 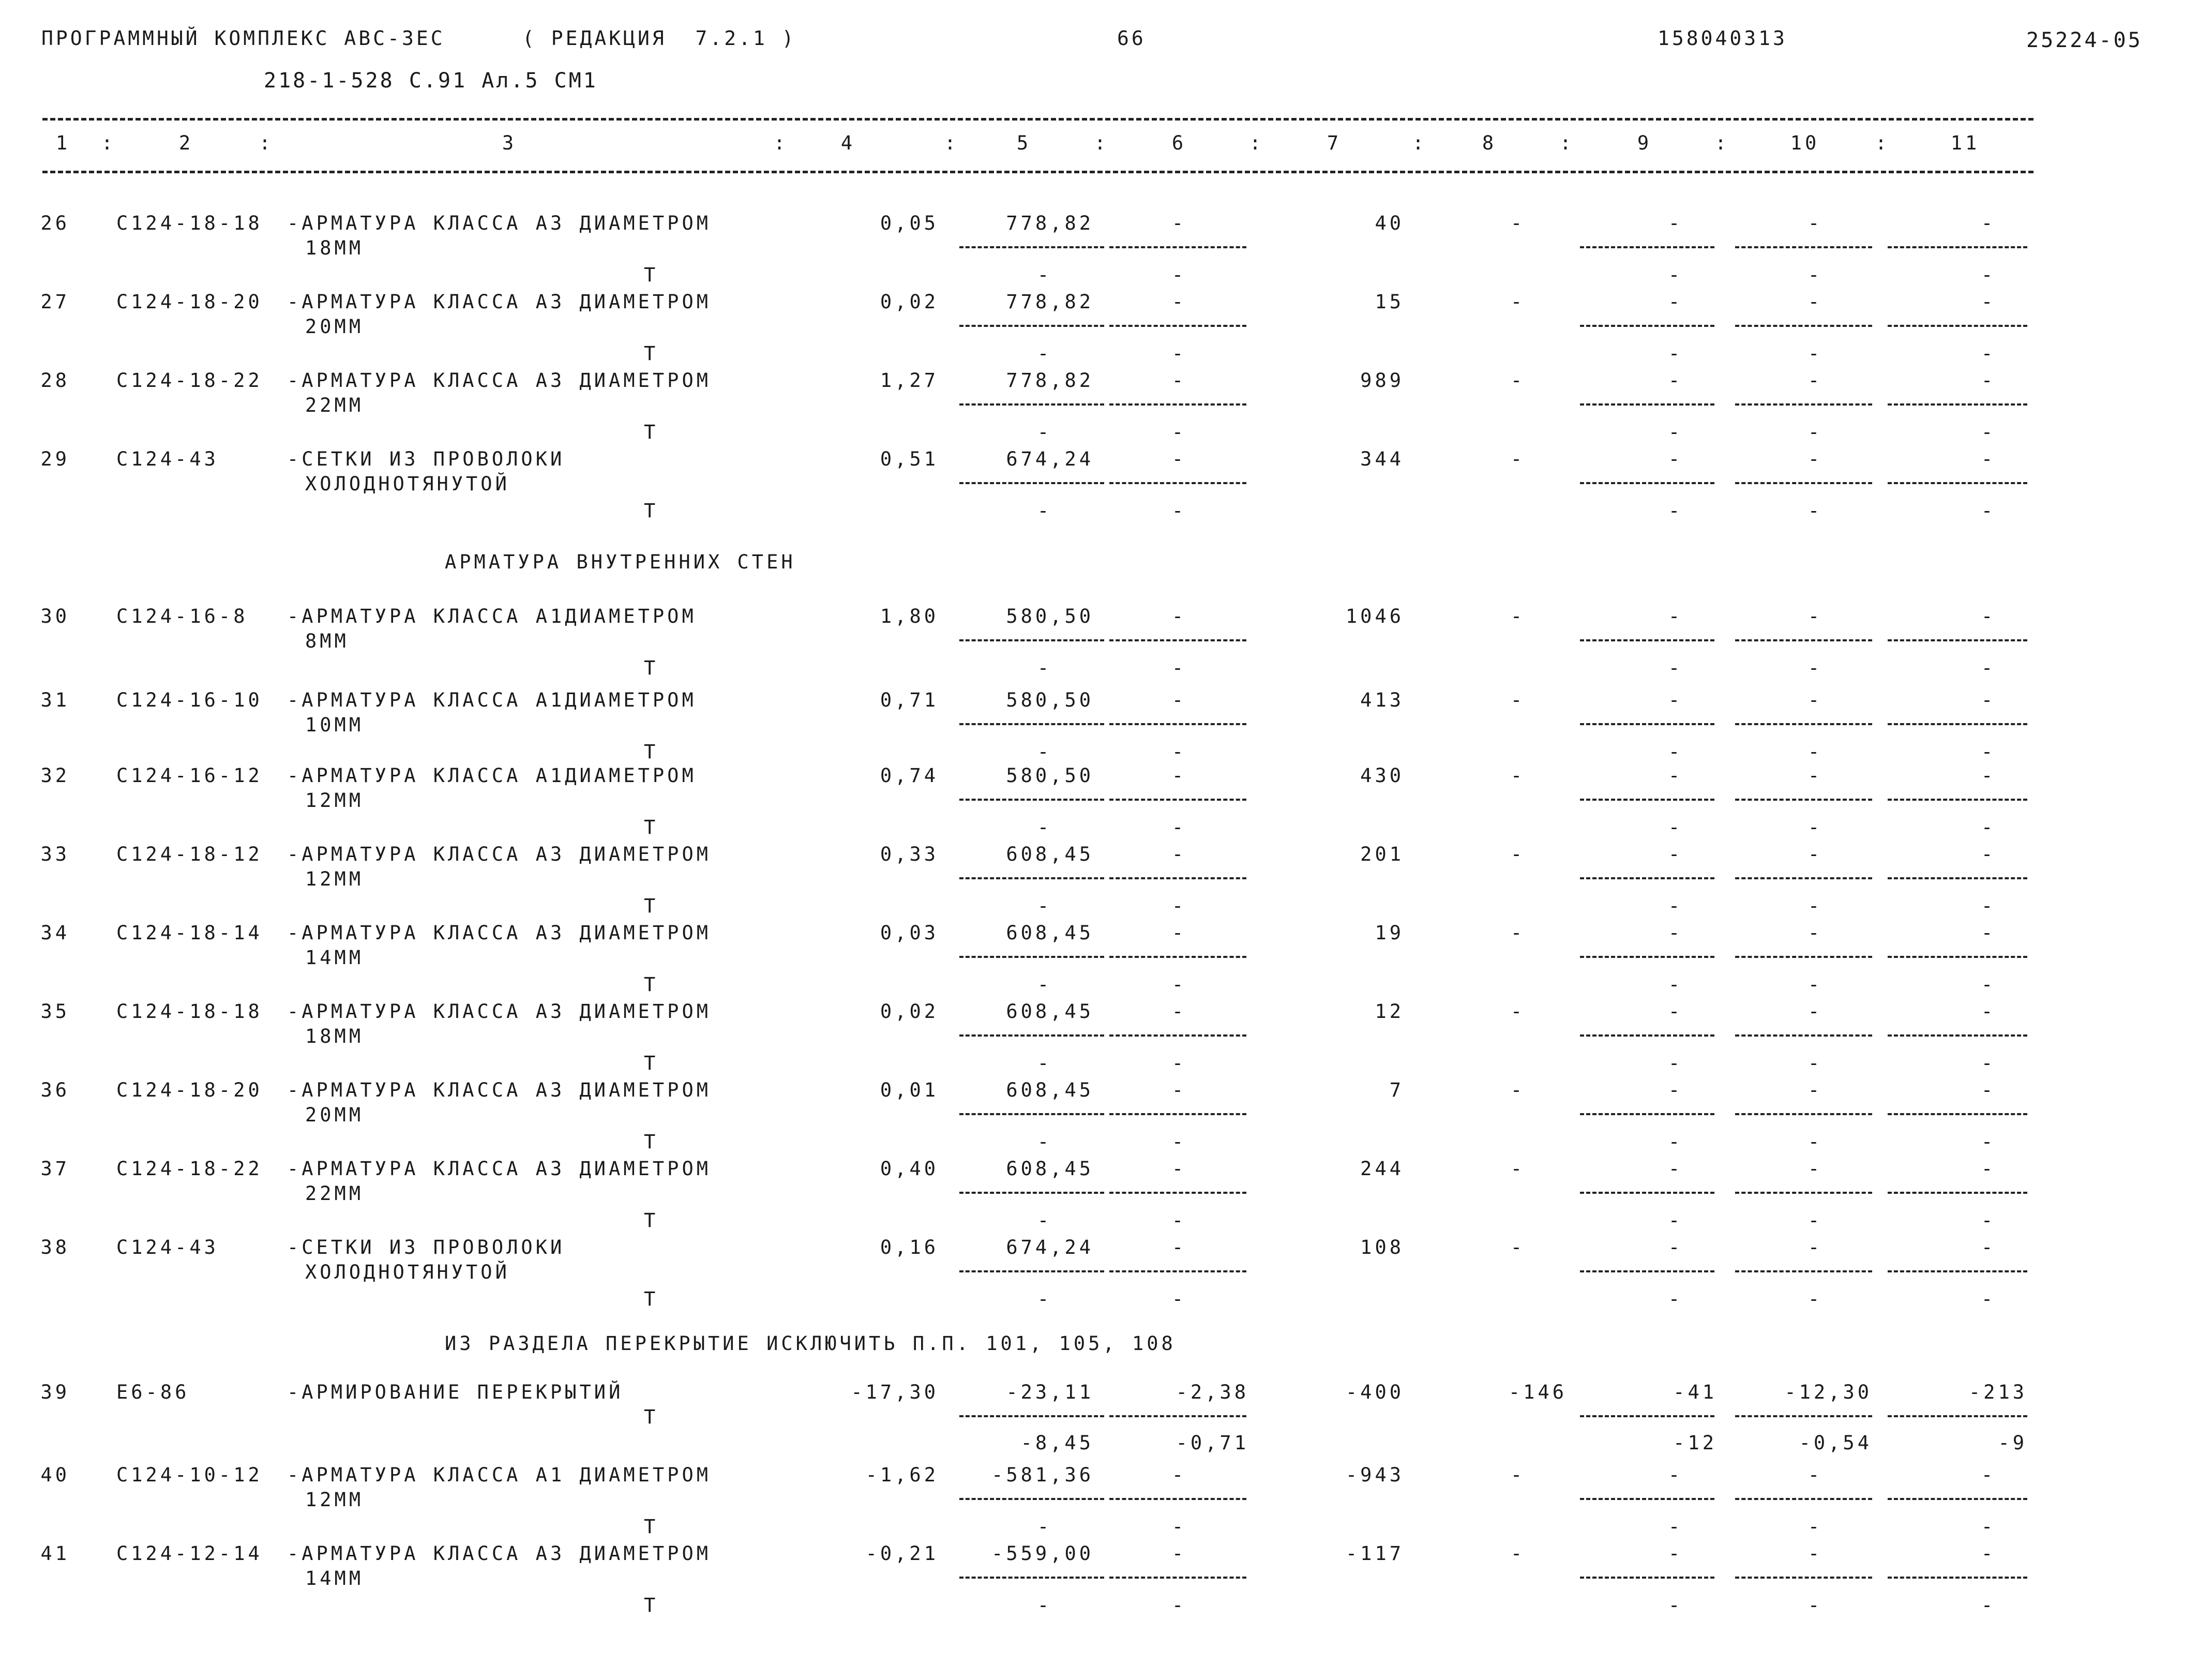 What do you see at coordinates (334, 248) in the screenshot?
I see `resource-name-cont: 18ММ` at bounding box center [334, 248].